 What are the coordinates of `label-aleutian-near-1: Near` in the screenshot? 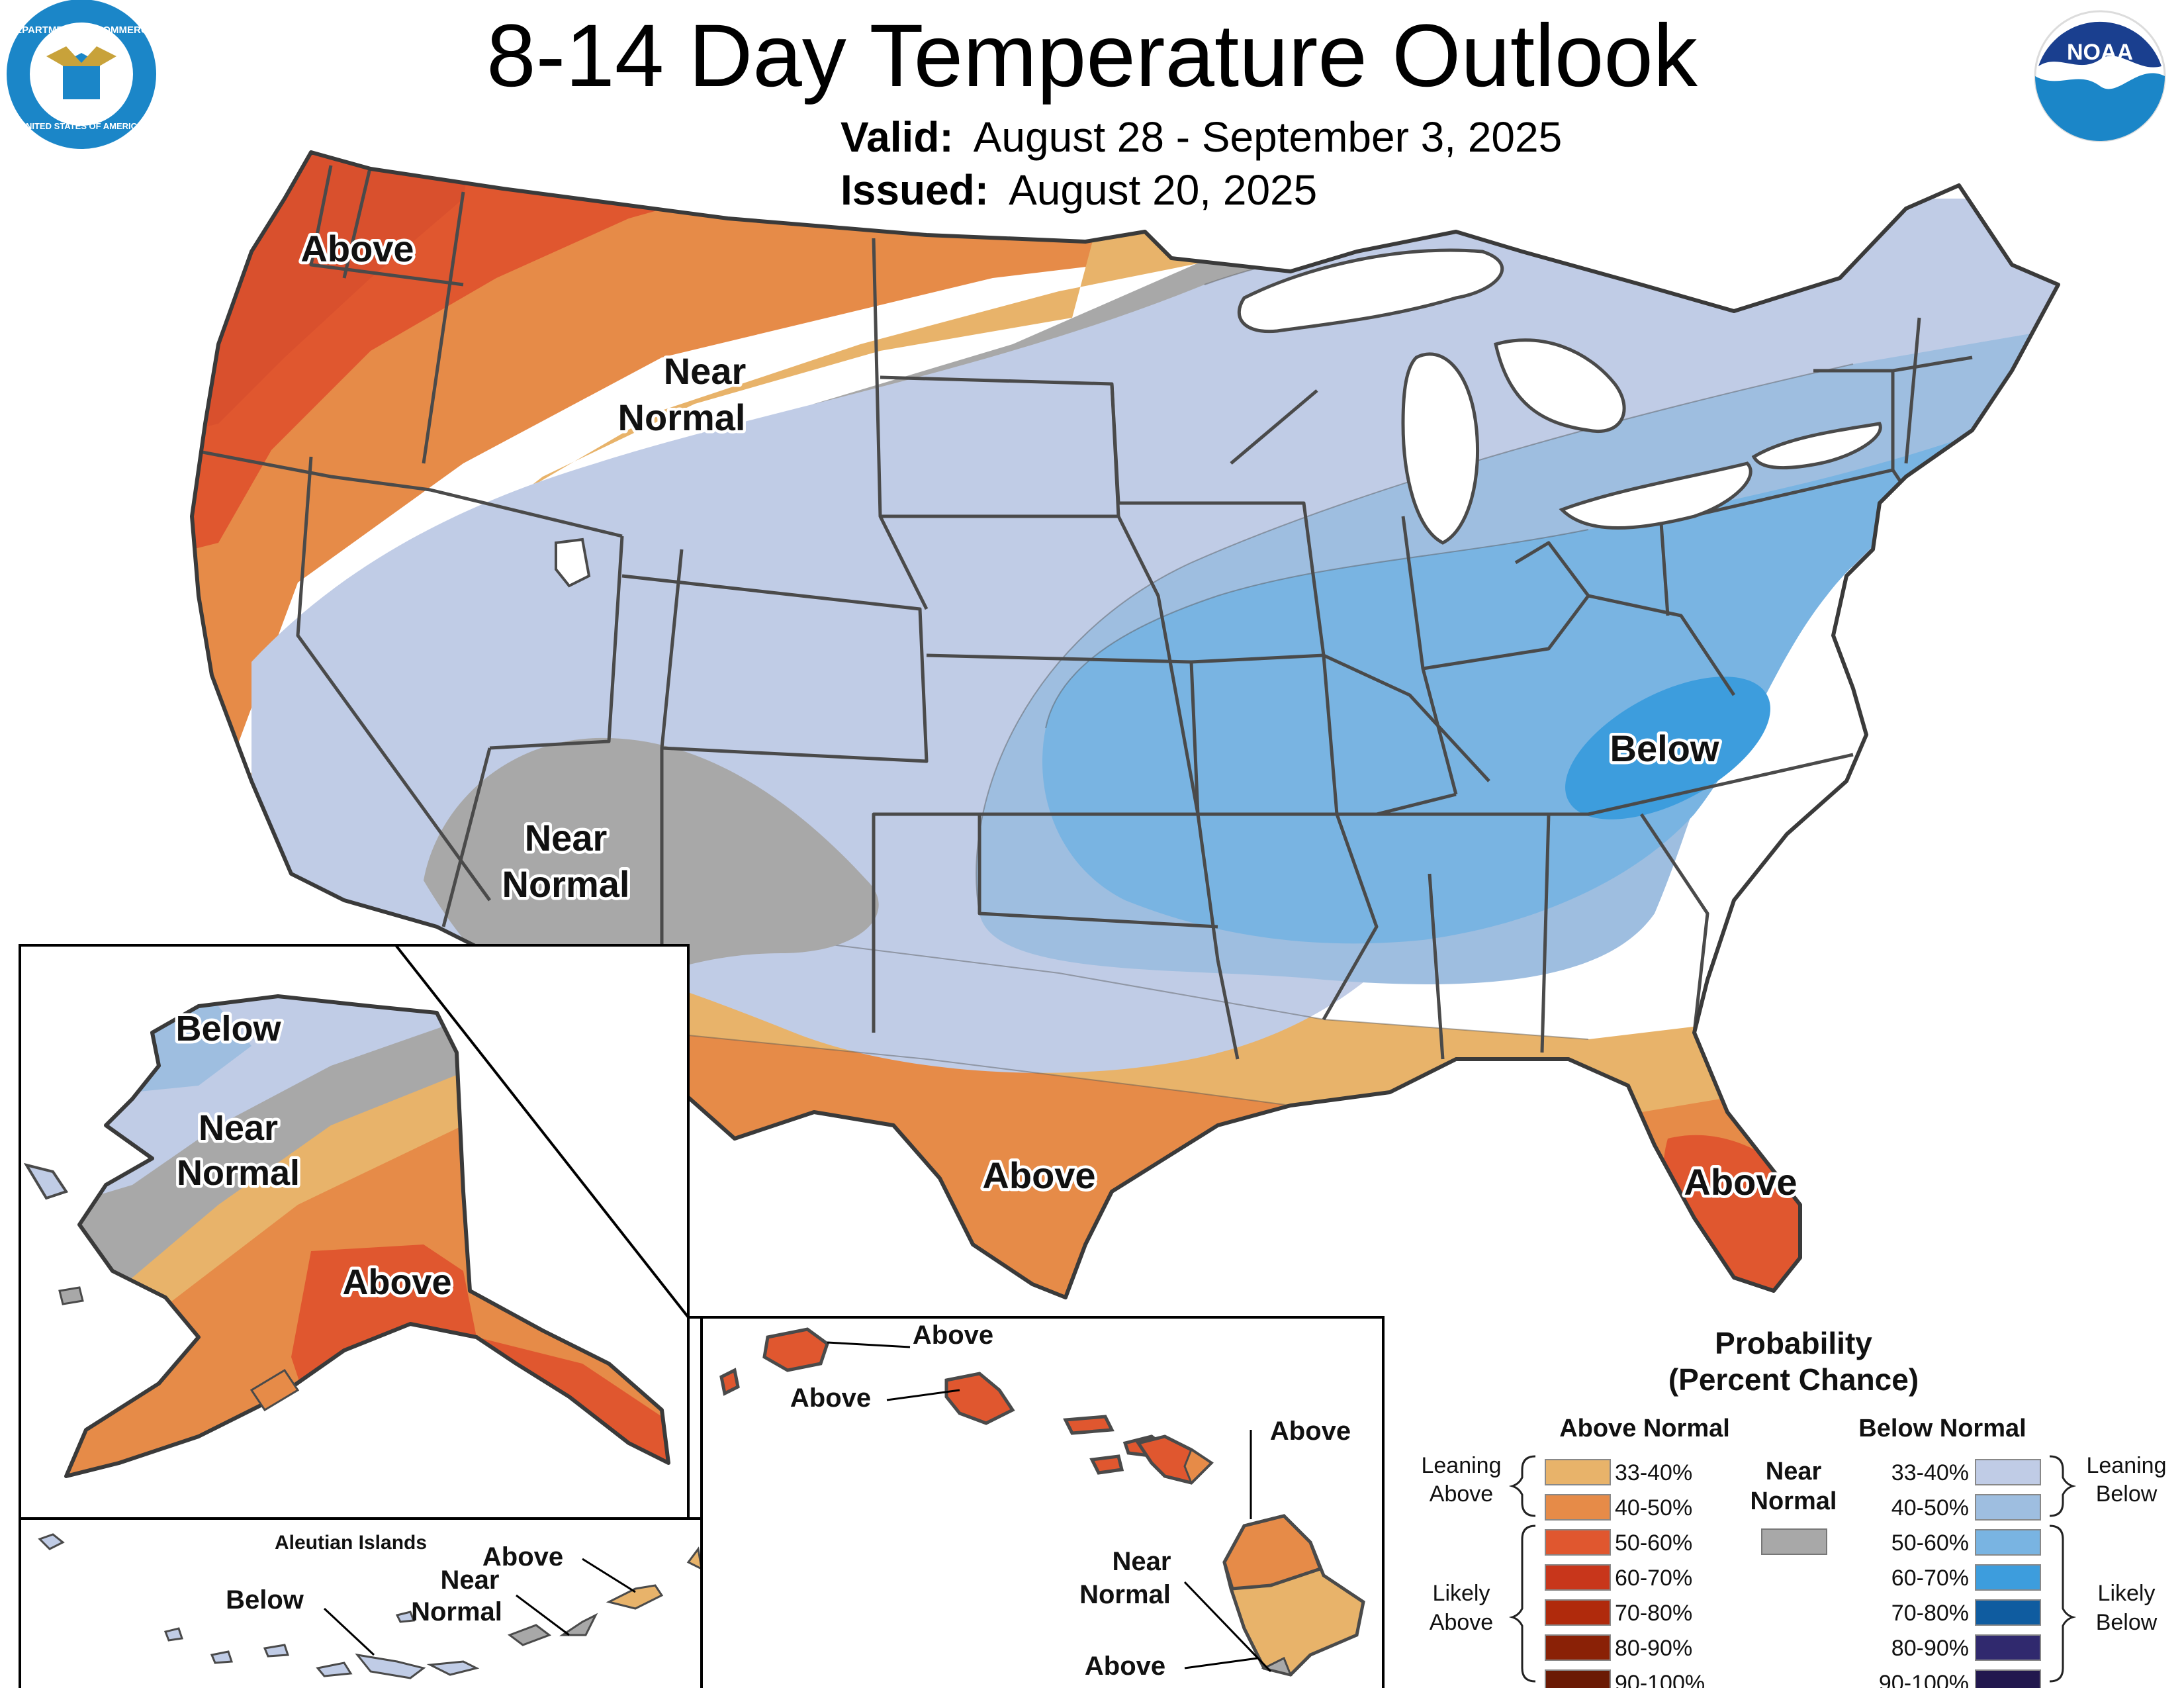 It's located at (471, 1580).